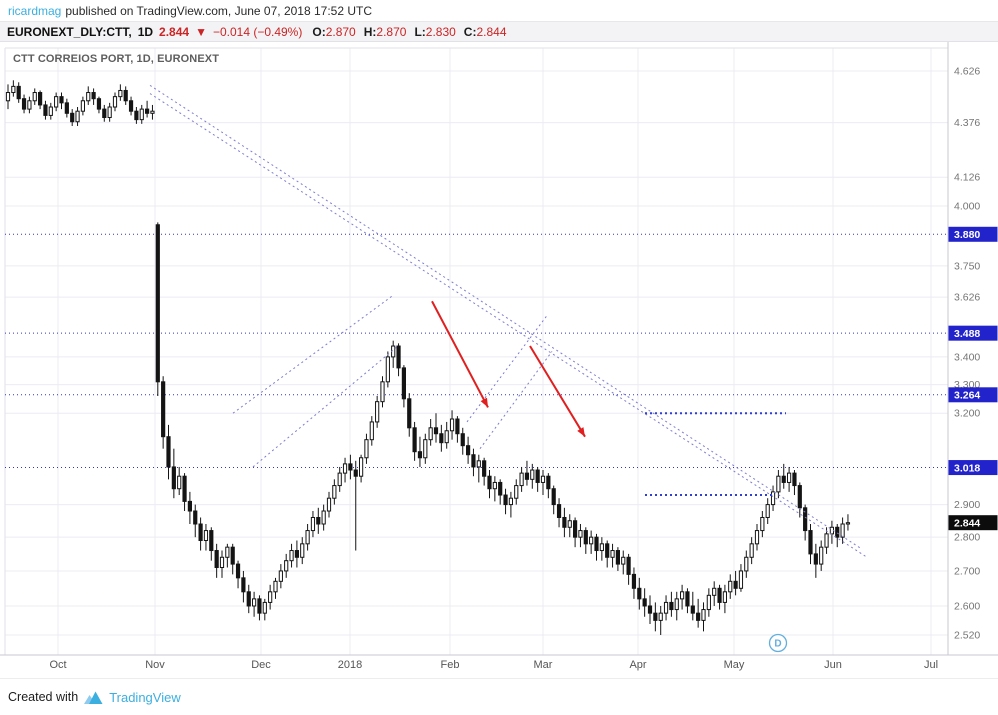 Image resolution: width=998 pixels, height=715 pixels. What do you see at coordinates (491, 31) in the screenshot?
I see `close-value: 2.844` at bounding box center [491, 31].